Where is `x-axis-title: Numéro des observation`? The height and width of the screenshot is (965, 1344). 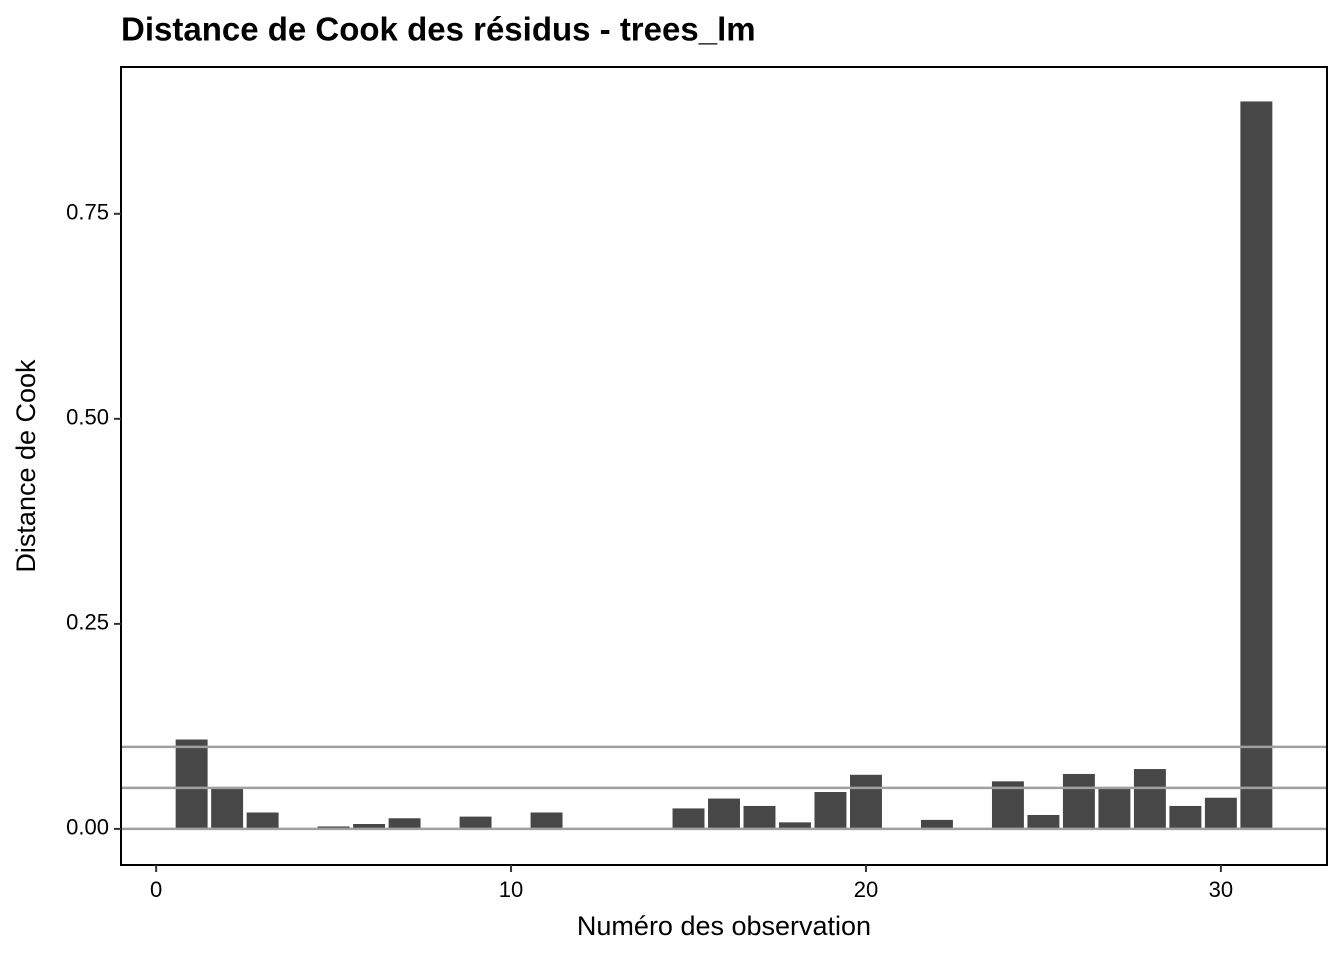
x-axis-title: Numéro des observation is located at coordinates (724, 926).